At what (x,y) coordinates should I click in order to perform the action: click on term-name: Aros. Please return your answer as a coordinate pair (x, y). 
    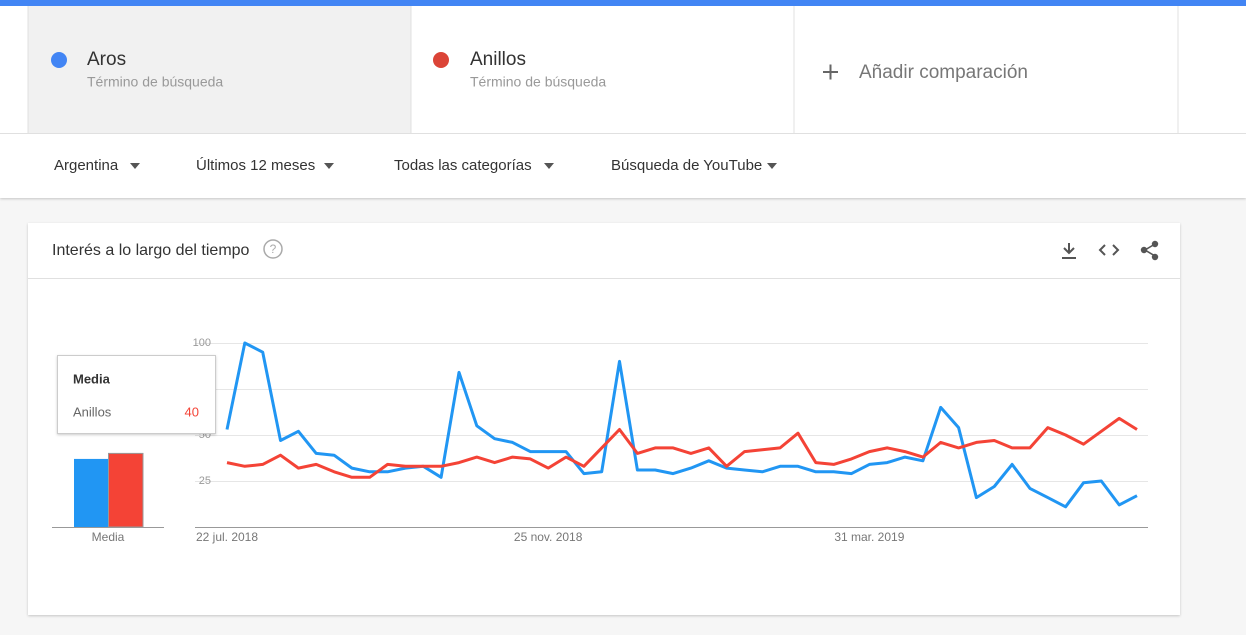
    Looking at the image, I should click on (106, 59).